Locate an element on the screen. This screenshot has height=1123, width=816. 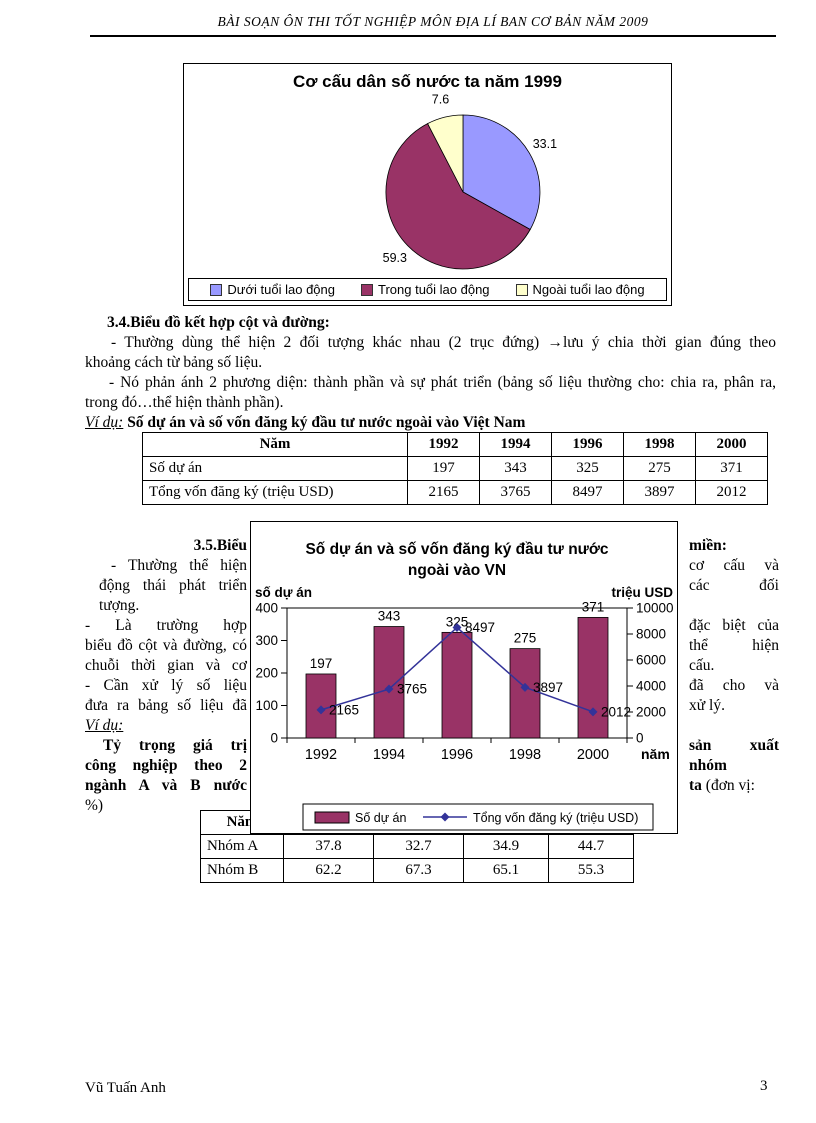
row-label-cell: Số dự án is located at coordinates (275, 468).